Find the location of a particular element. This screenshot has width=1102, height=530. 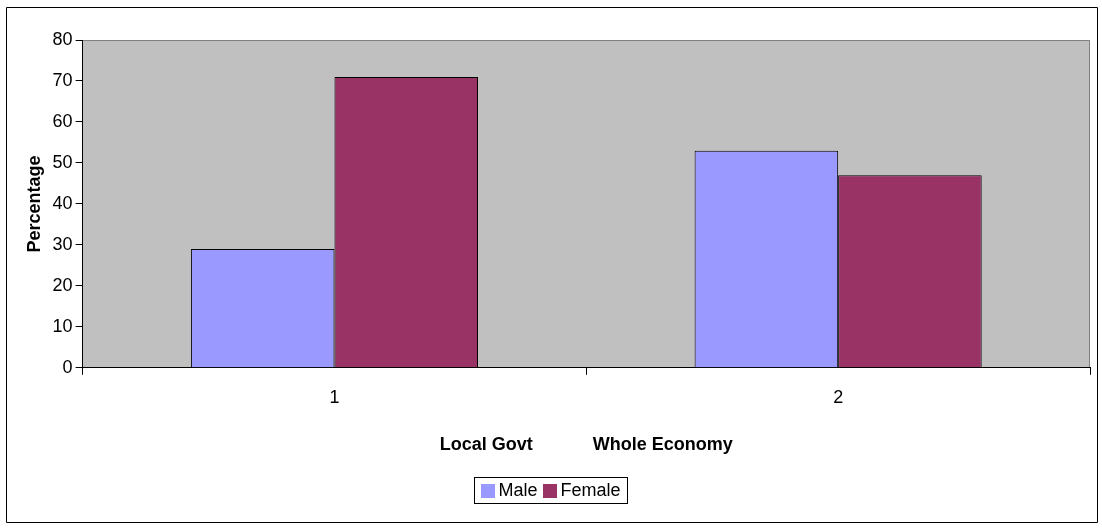

y-tick-label: 60 is located at coordinates (62, 120).